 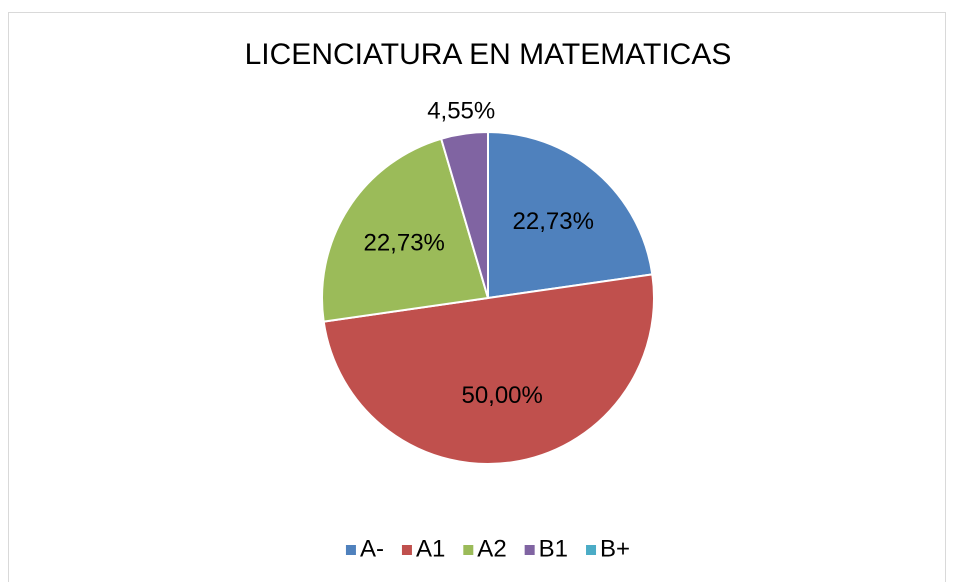 What do you see at coordinates (461, 110) in the screenshot?
I see `data-label: 4,55%` at bounding box center [461, 110].